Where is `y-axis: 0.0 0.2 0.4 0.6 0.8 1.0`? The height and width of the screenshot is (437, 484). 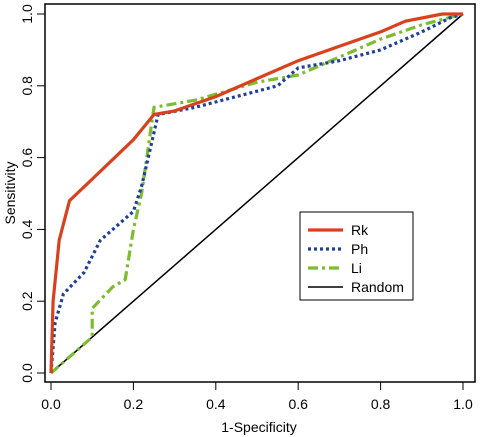 y-axis: 0.0 0.2 0.4 0.6 0.8 1.0 is located at coordinates (32, 193).